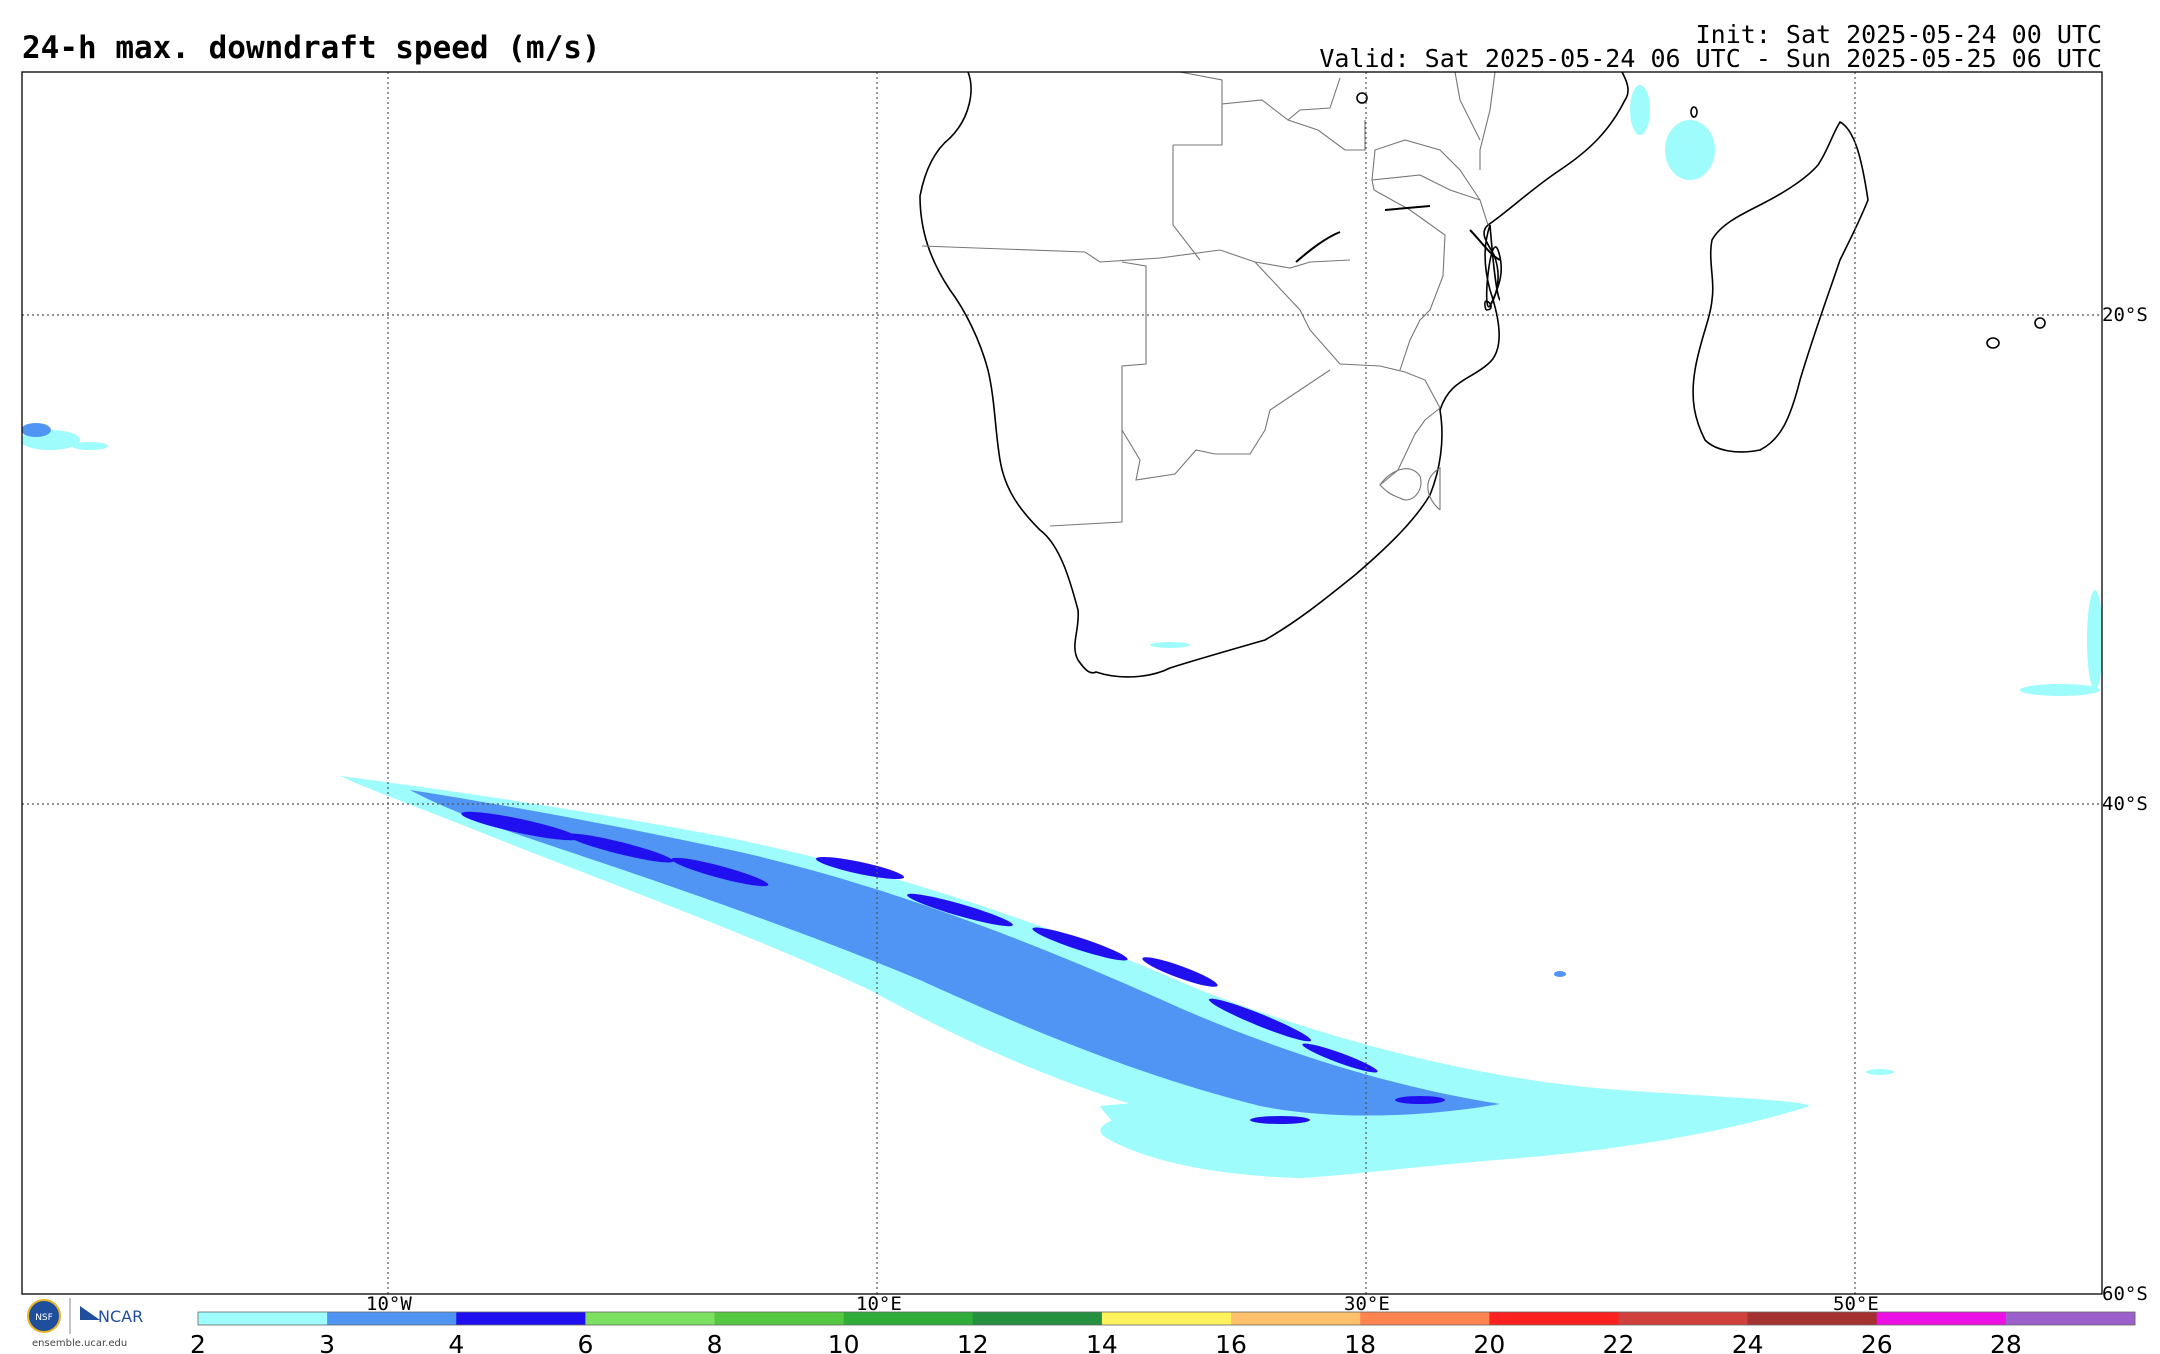 Image resolution: width=2160 pixels, height=1354 pixels. I want to click on mauritius-island, so click(2040, 323).